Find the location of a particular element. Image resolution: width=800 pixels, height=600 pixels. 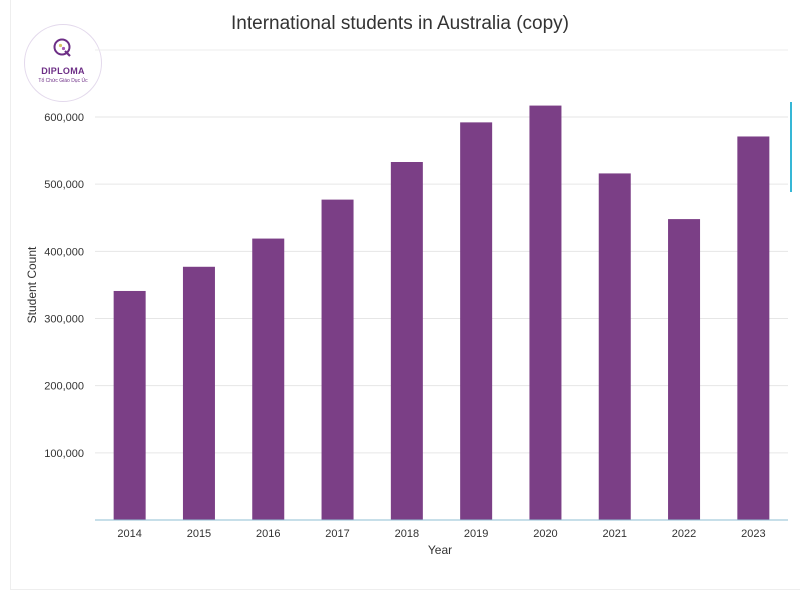

frame-bottom-border is located at coordinates (405, 589).